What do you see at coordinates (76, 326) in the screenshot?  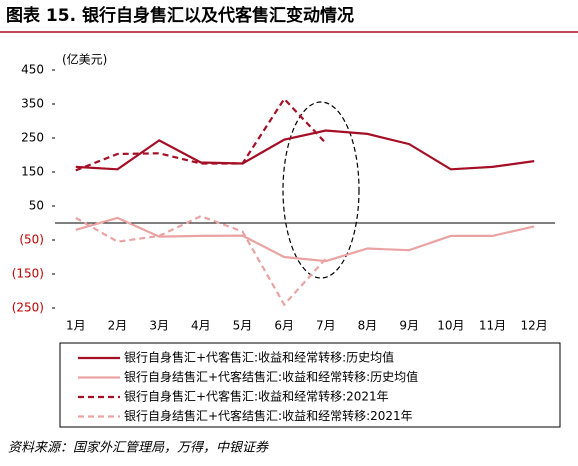 I see `x-tick-label: 1月` at bounding box center [76, 326].